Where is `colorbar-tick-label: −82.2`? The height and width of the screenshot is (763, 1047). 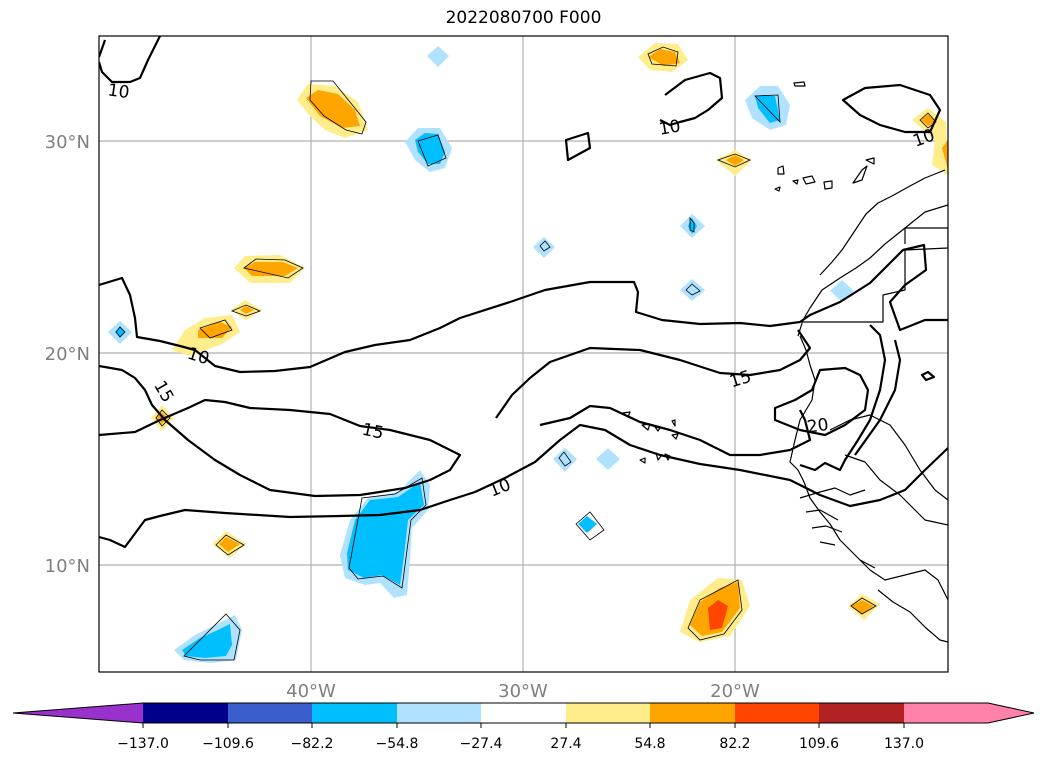 colorbar-tick-label: −82.2 is located at coordinates (312, 744).